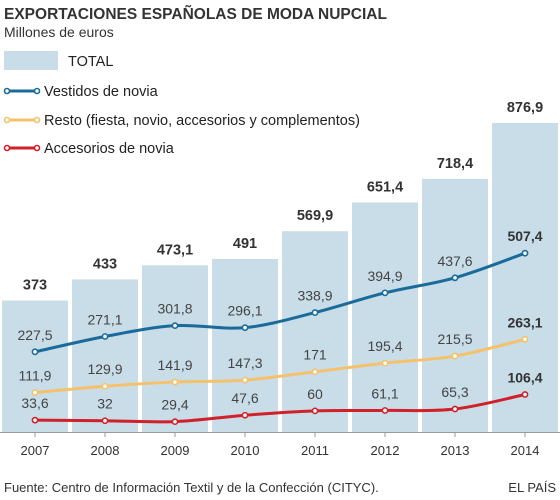 The image size is (560, 500). Describe the element at coordinates (104, 369) in the screenshot. I see `value-label-resto-2008: 129,9` at that location.